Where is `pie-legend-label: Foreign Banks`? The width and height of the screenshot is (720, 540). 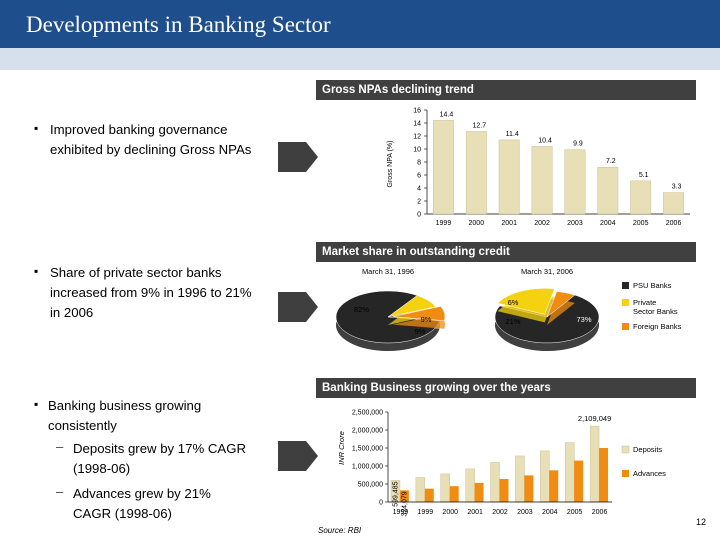
pie-legend-label: Foreign Banks is located at coordinates (657, 326).